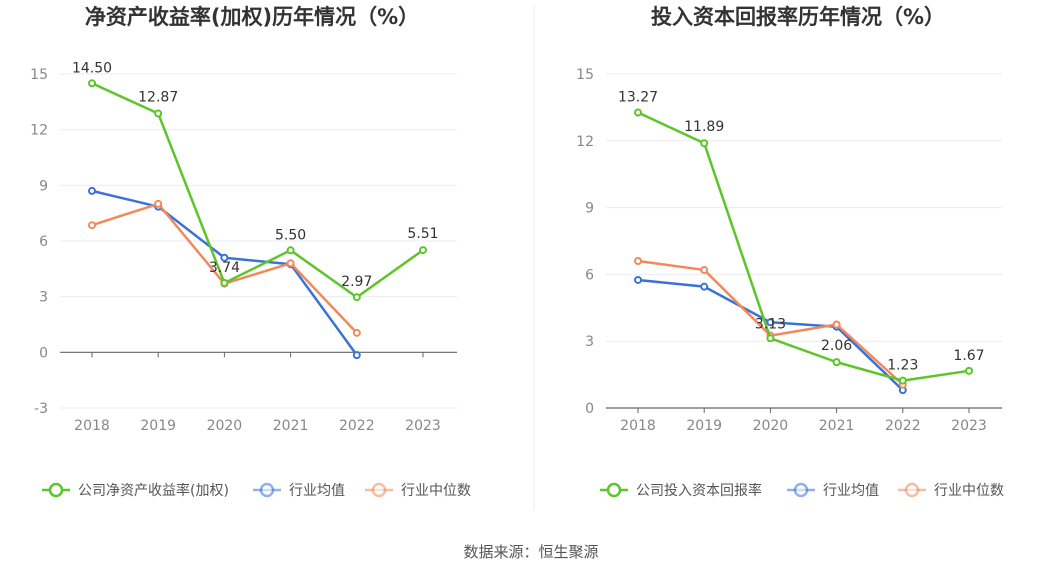 The height and width of the screenshot is (573, 1062). I want to click on legend-item: 公司净资产收益率(加权), so click(135, 490).